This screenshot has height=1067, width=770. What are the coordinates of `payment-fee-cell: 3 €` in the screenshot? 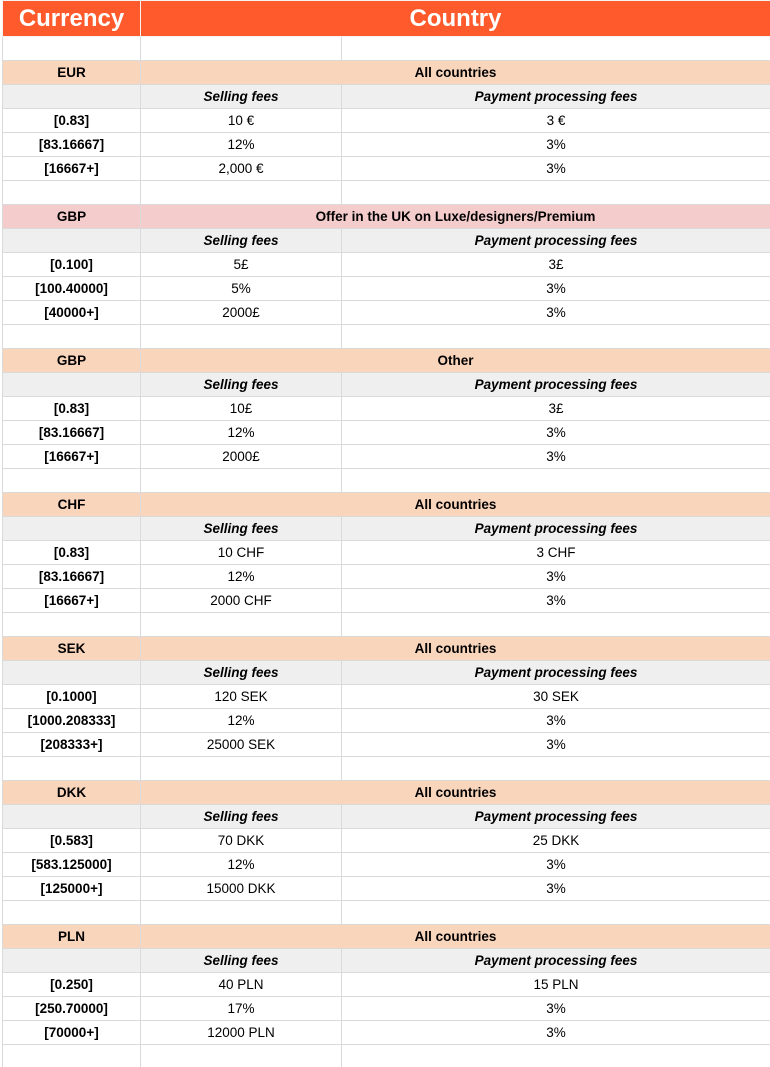 It's located at (555, 120).